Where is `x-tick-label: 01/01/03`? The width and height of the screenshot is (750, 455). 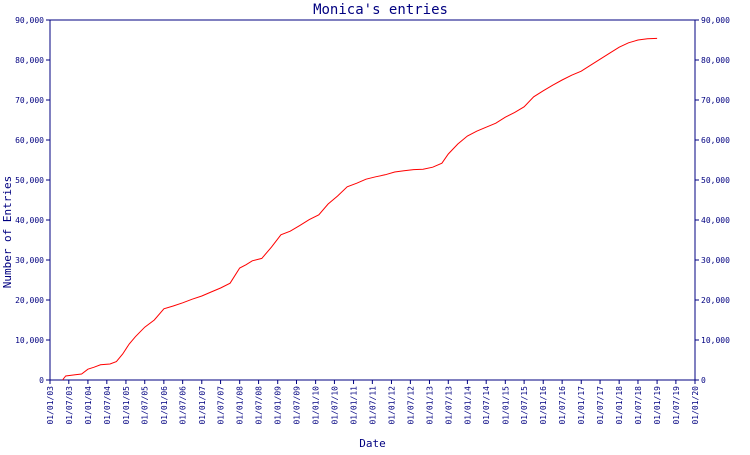 x-tick-label: 01/01/03 is located at coordinates (50, 405).